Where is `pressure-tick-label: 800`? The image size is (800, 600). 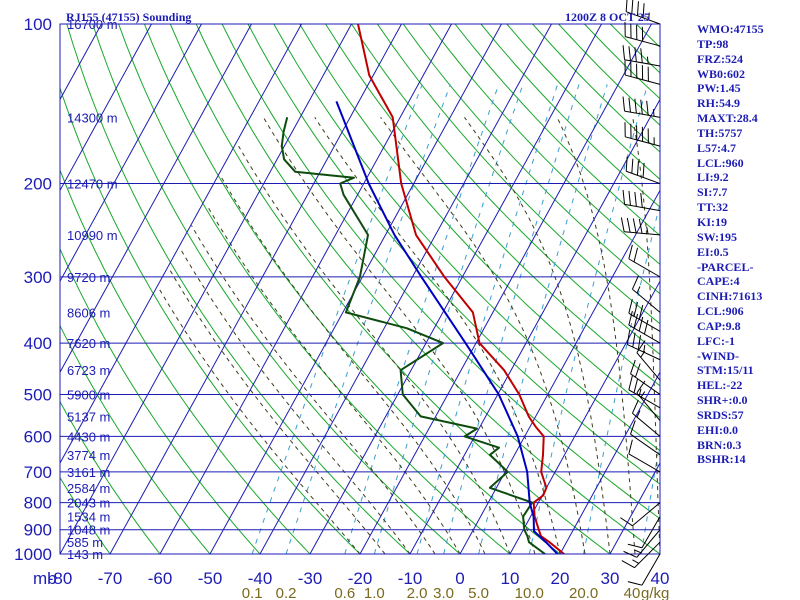
pressure-tick-label: 800 is located at coordinates (38, 503).